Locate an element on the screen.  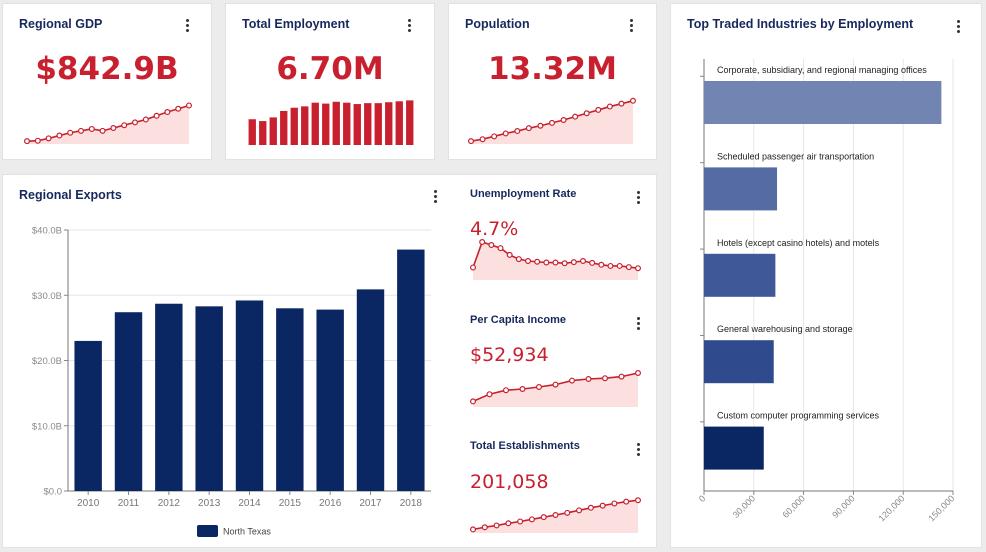
exports-x-tick-label: 2015 is located at coordinates (290, 503).